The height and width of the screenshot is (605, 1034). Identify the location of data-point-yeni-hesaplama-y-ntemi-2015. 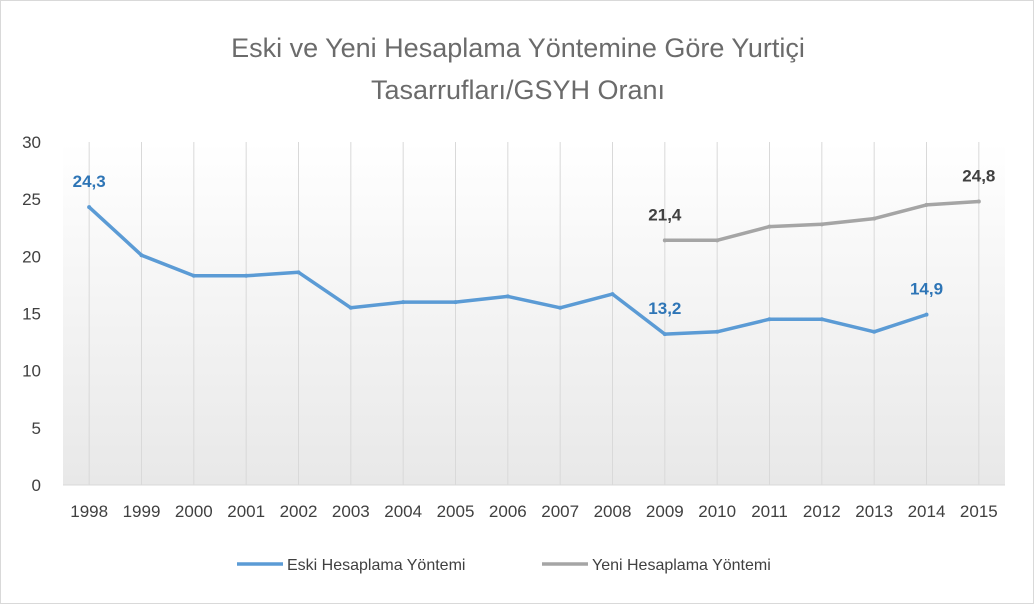
(978, 201).